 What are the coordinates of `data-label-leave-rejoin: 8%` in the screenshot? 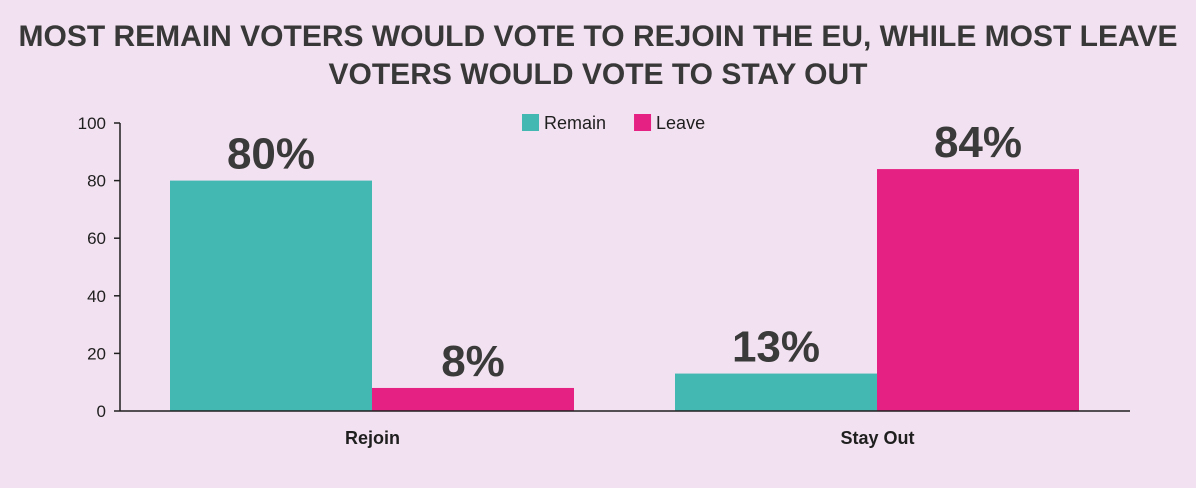 It's located at (473, 361).